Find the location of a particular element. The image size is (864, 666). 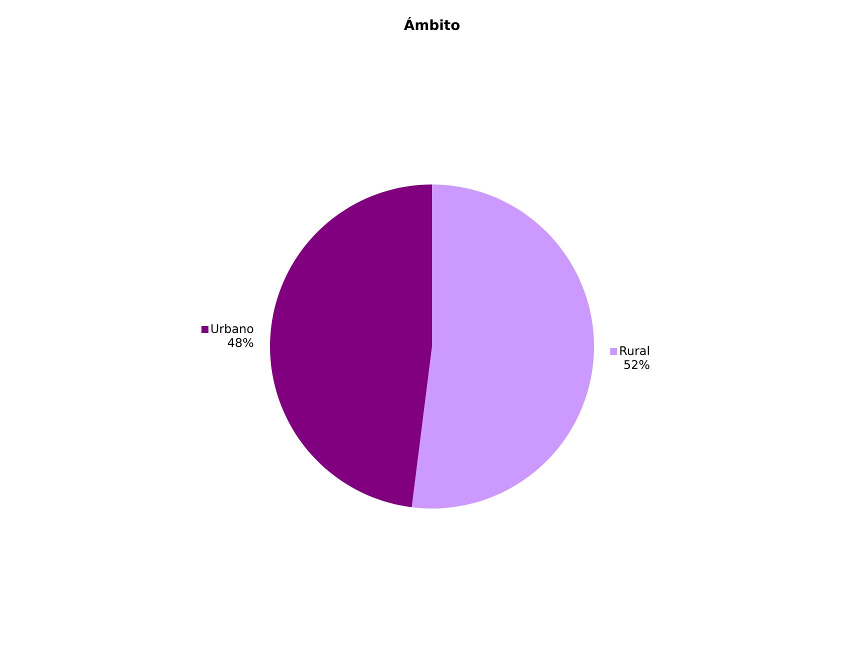

data-label: 52% is located at coordinates (637, 365).